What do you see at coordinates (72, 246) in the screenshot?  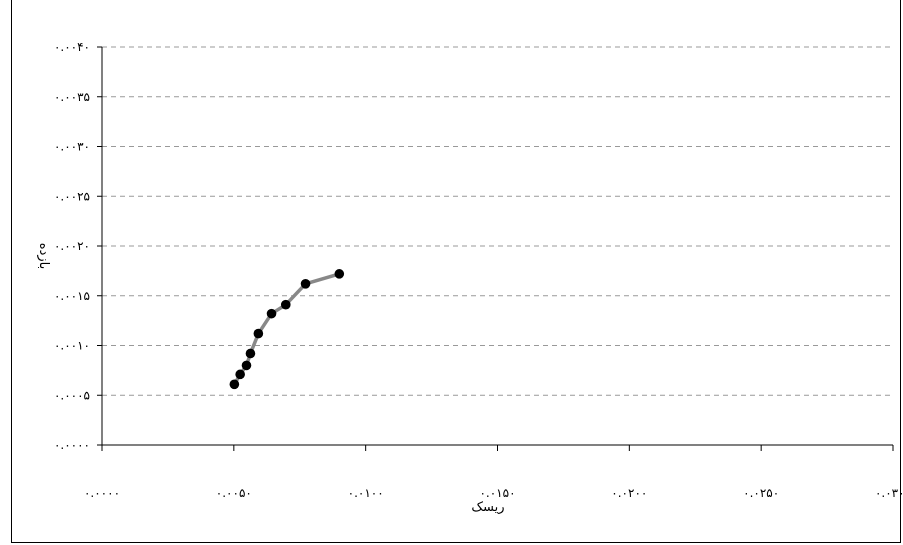 I see `y-tick-label: ۰.۰۰۲۰` at bounding box center [72, 246].